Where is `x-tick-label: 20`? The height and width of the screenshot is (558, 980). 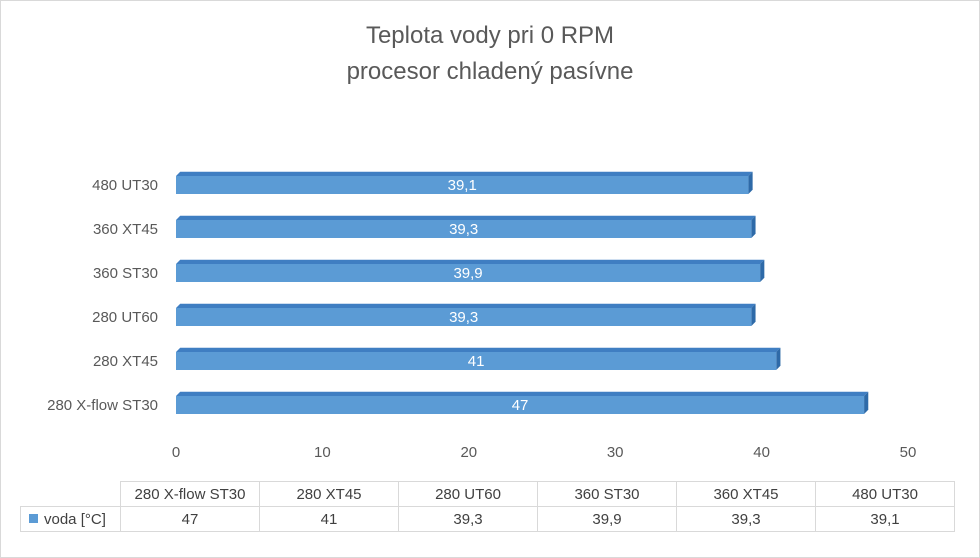 x-tick-label: 20 is located at coordinates (468, 452).